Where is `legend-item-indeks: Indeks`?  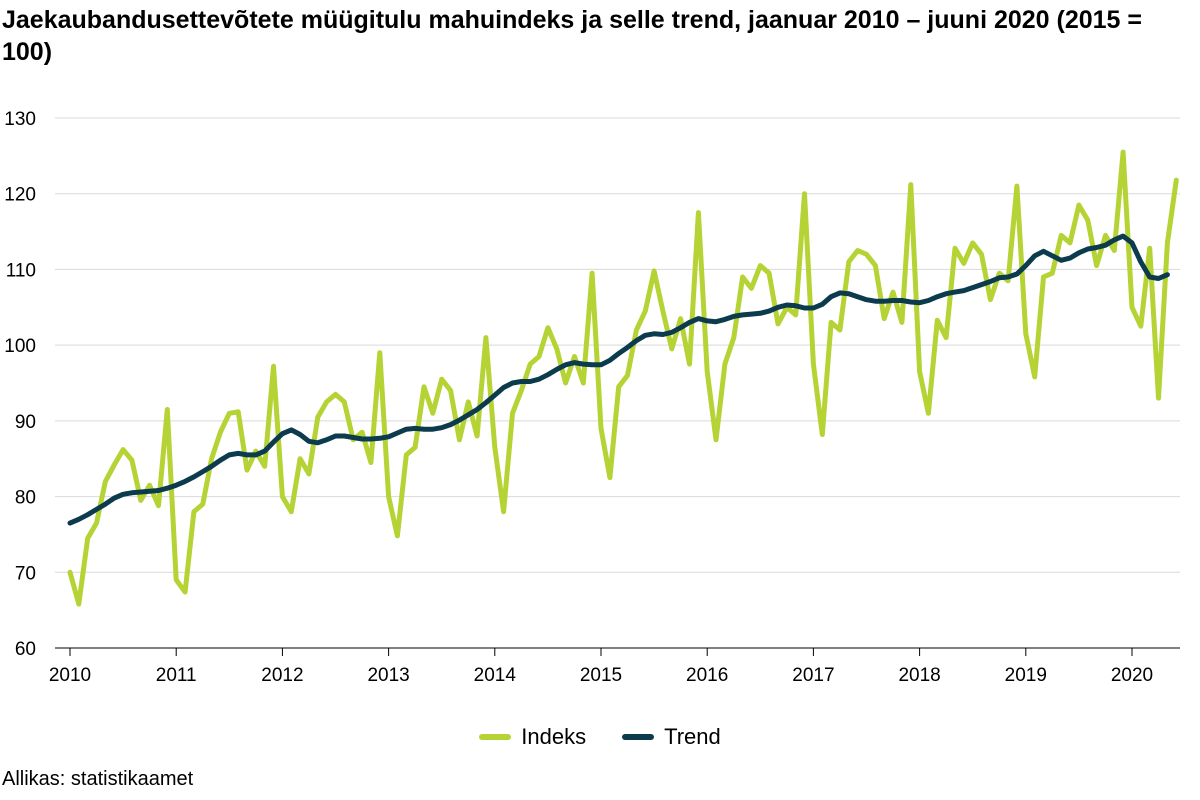 legend-item-indeks: Indeks is located at coordinates (532, 737).